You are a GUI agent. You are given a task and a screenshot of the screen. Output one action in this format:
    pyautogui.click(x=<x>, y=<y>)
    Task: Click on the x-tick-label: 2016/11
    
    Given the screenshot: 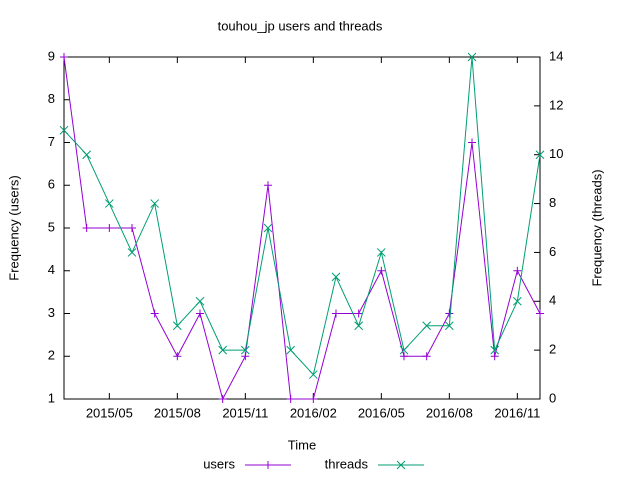 What is the action you would take?
    pyautogui.click(x=517, y=412)
    